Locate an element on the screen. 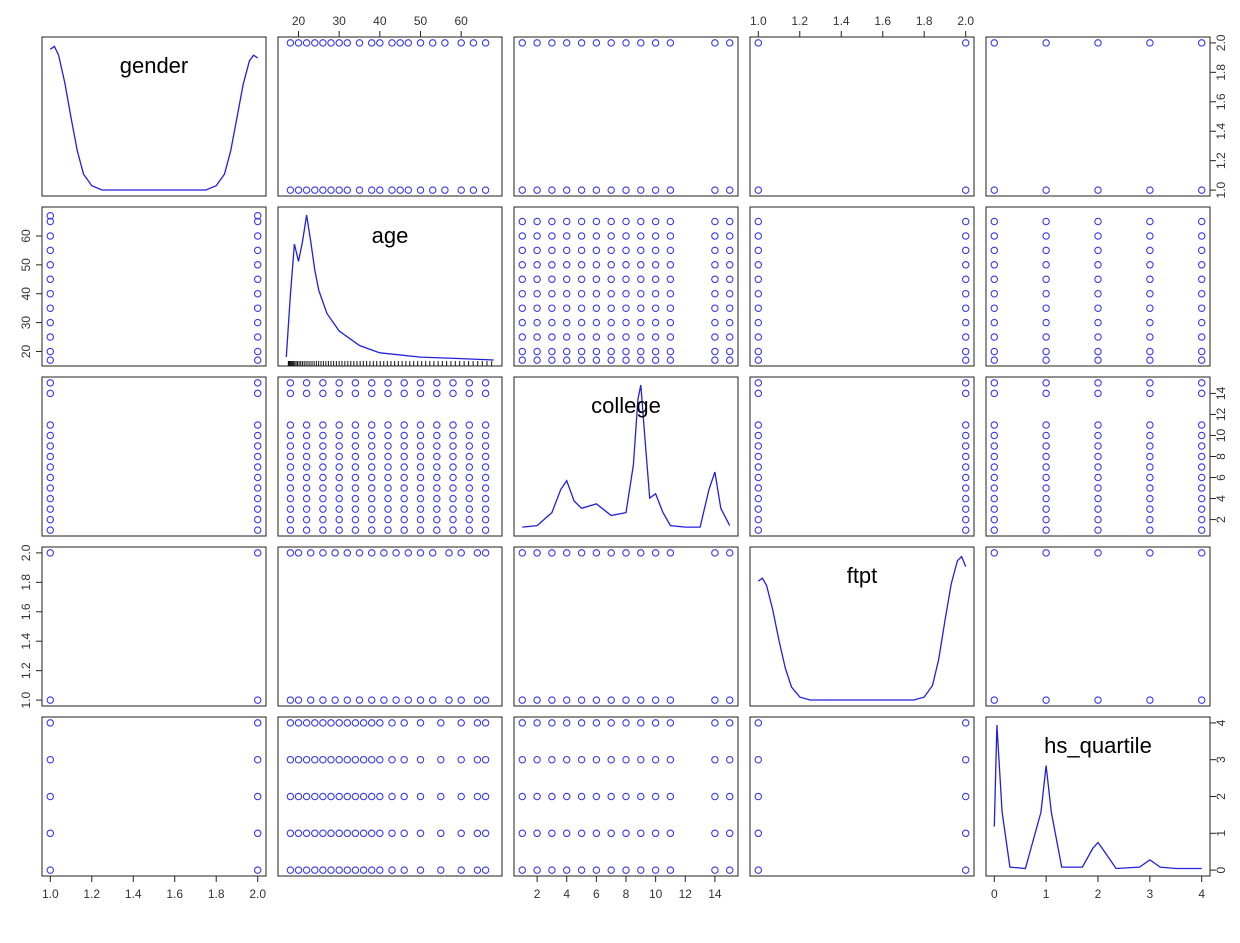 This screenshot has height=943, width=1240. smooth-line is located at coordinates (625, 621).